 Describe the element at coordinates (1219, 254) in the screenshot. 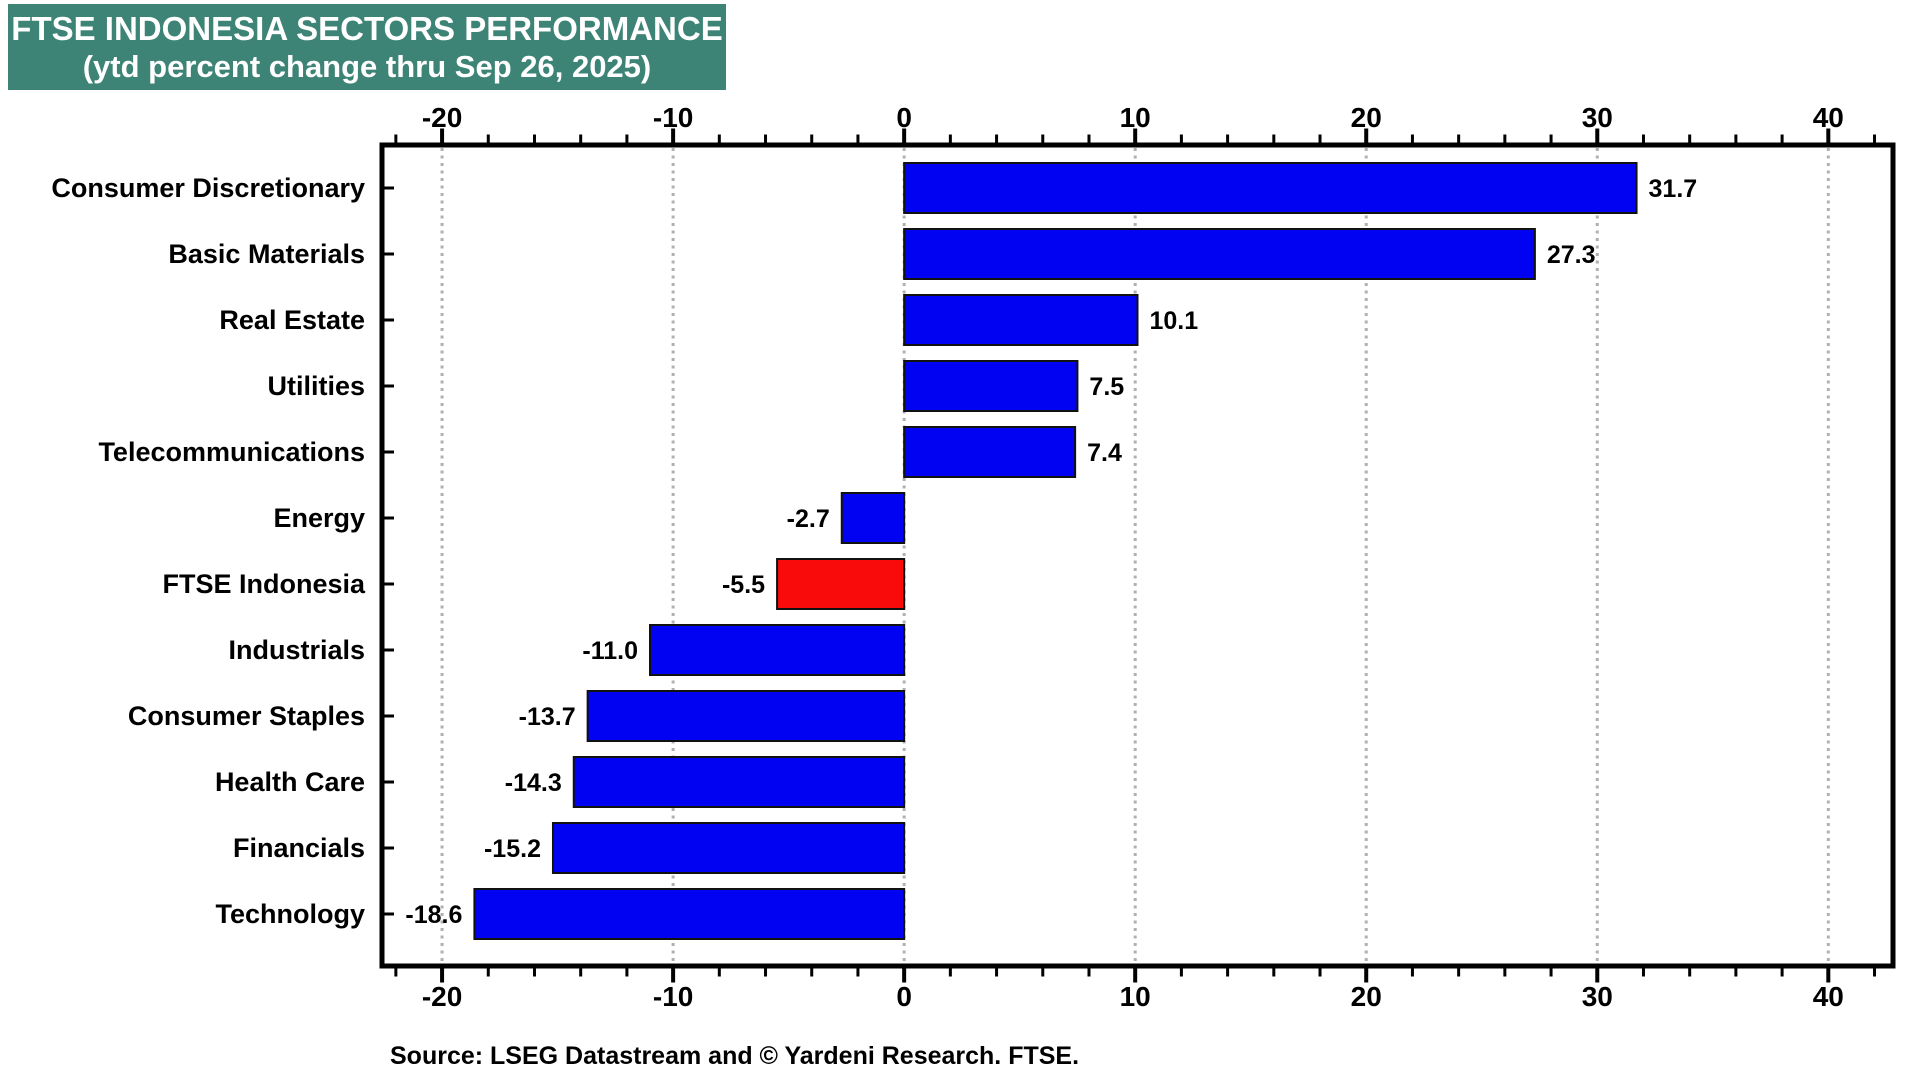

I see `bar-basic-materials` at that location.